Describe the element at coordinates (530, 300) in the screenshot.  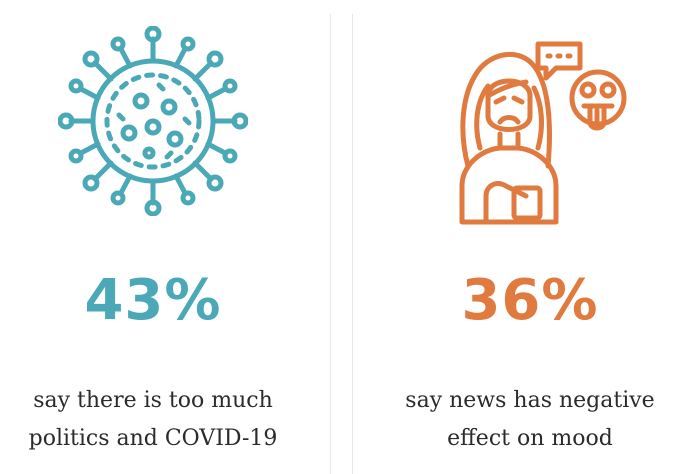
I see `stat-percent: 36%` at that location.